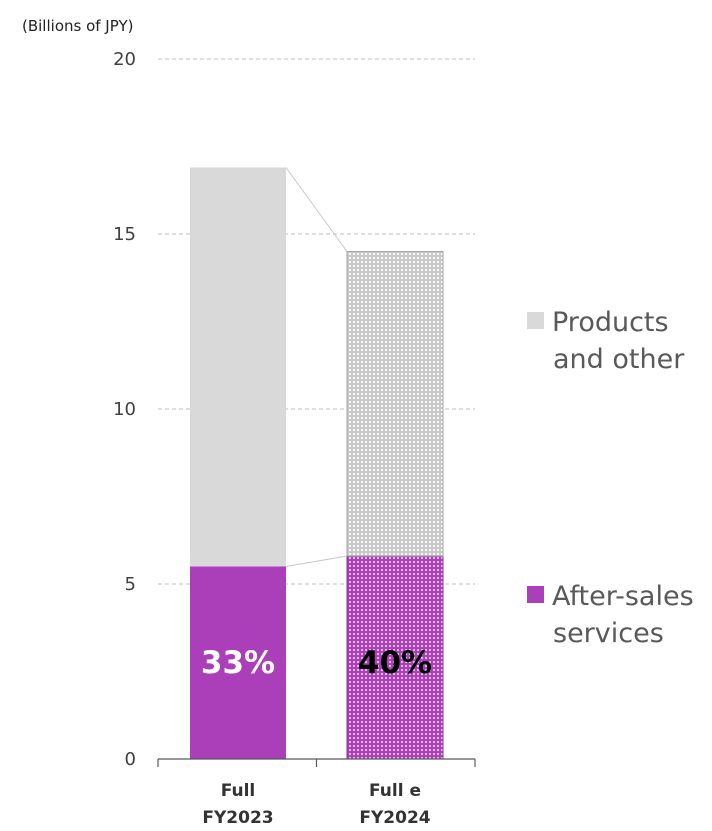  What do you see at coordinates (237, 818) in the screenshot?
I see `category-label: FY2023` at bounding box center [237, 818].